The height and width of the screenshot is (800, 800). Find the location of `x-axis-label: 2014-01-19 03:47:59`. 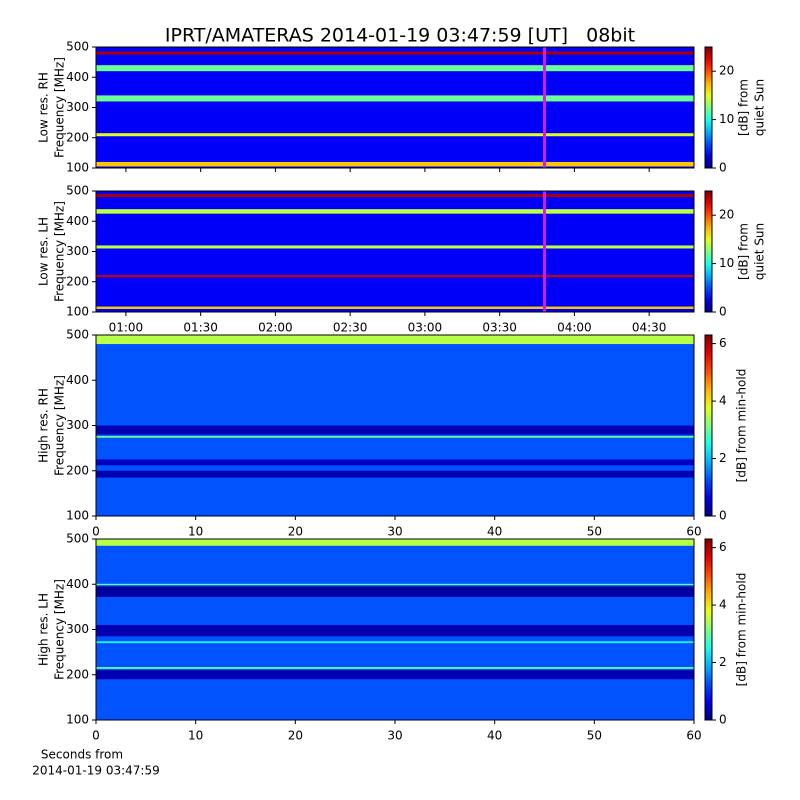

x-axis-label: 2014-01-19 03:47:59 is located at coordinates (95, 771).